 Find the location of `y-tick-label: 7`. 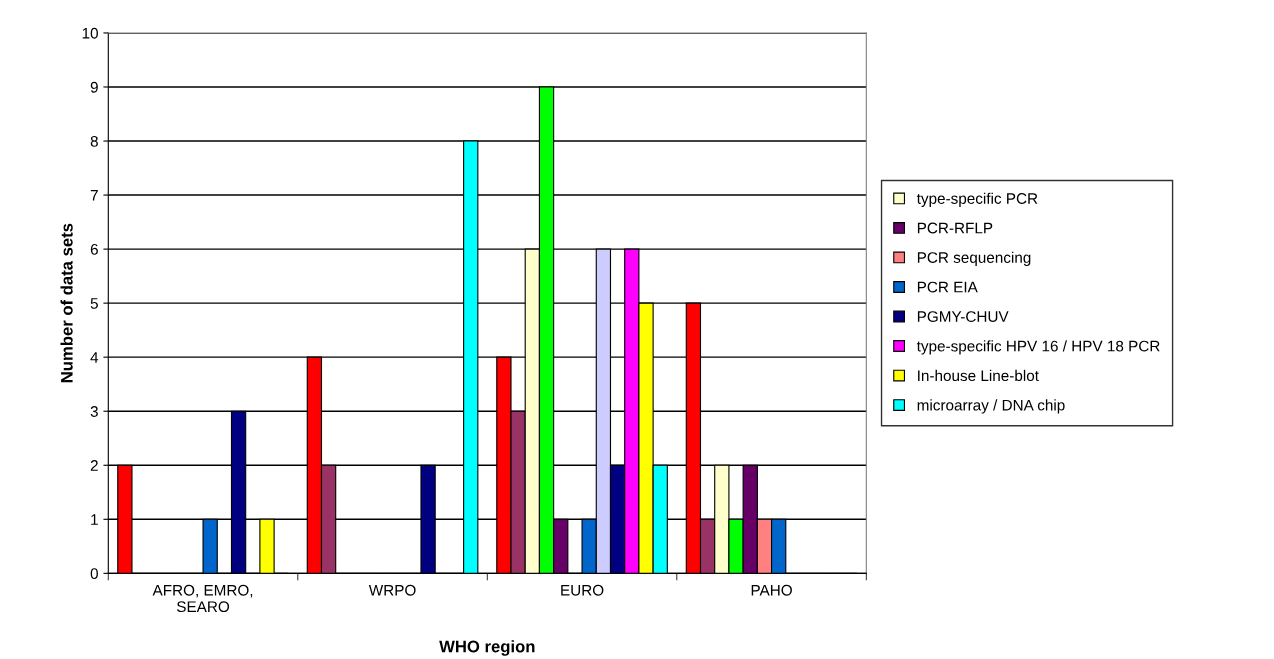

y-tick-label: 7 is located at coordinates (94, 195).